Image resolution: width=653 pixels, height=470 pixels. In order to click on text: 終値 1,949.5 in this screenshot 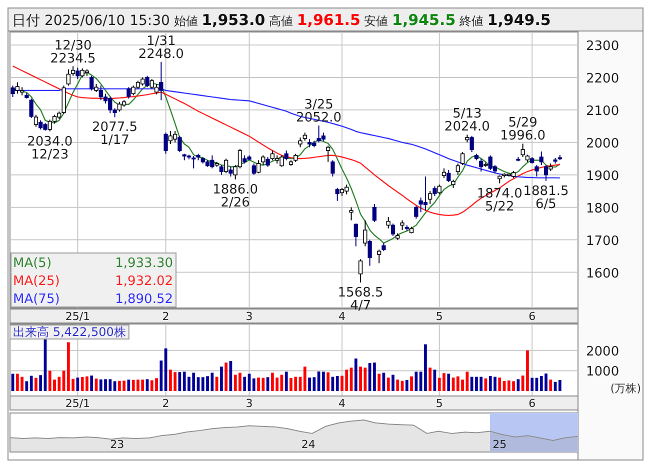, I will do `click(503, 20)`.